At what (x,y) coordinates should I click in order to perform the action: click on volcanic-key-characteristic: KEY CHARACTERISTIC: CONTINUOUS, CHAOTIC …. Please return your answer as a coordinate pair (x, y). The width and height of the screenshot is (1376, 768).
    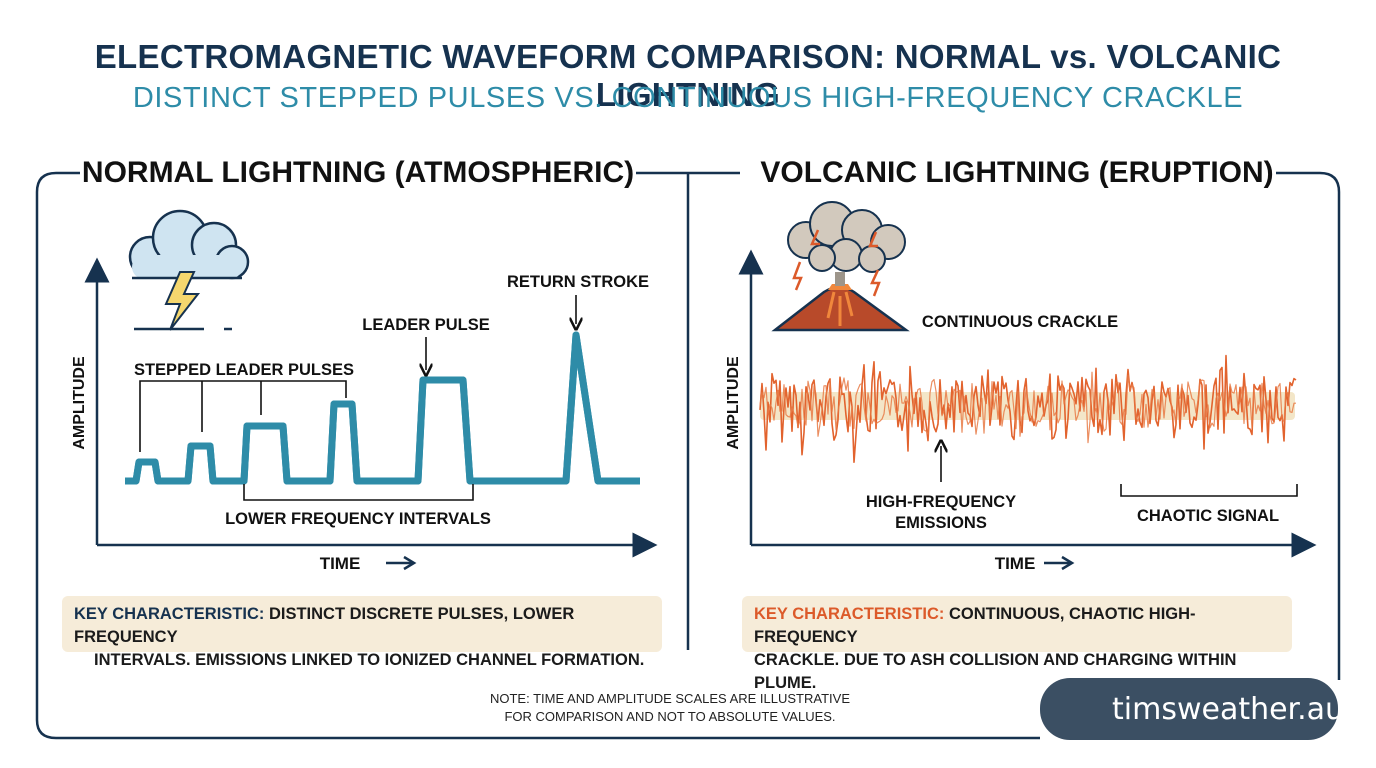
    Looking at the image, I should click on (1017, 644).